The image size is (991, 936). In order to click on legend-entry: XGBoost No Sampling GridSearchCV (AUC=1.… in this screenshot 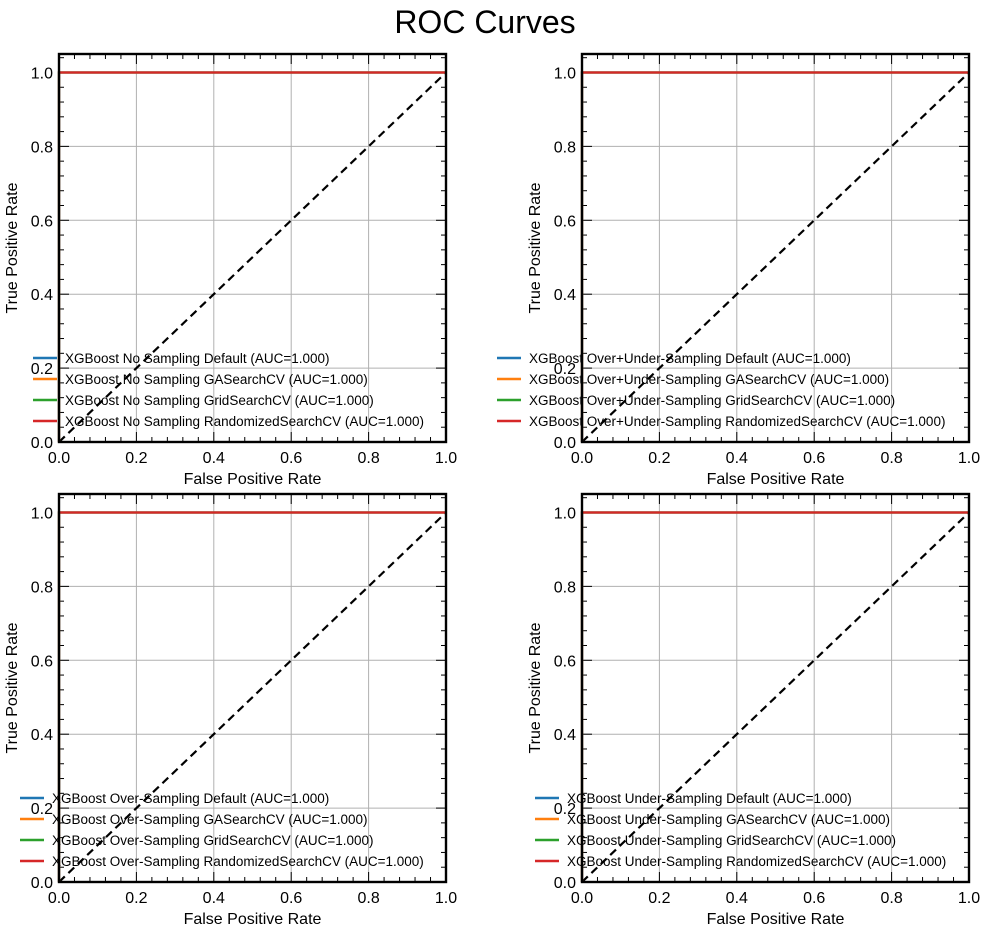, I will do `click(219, 400)`.